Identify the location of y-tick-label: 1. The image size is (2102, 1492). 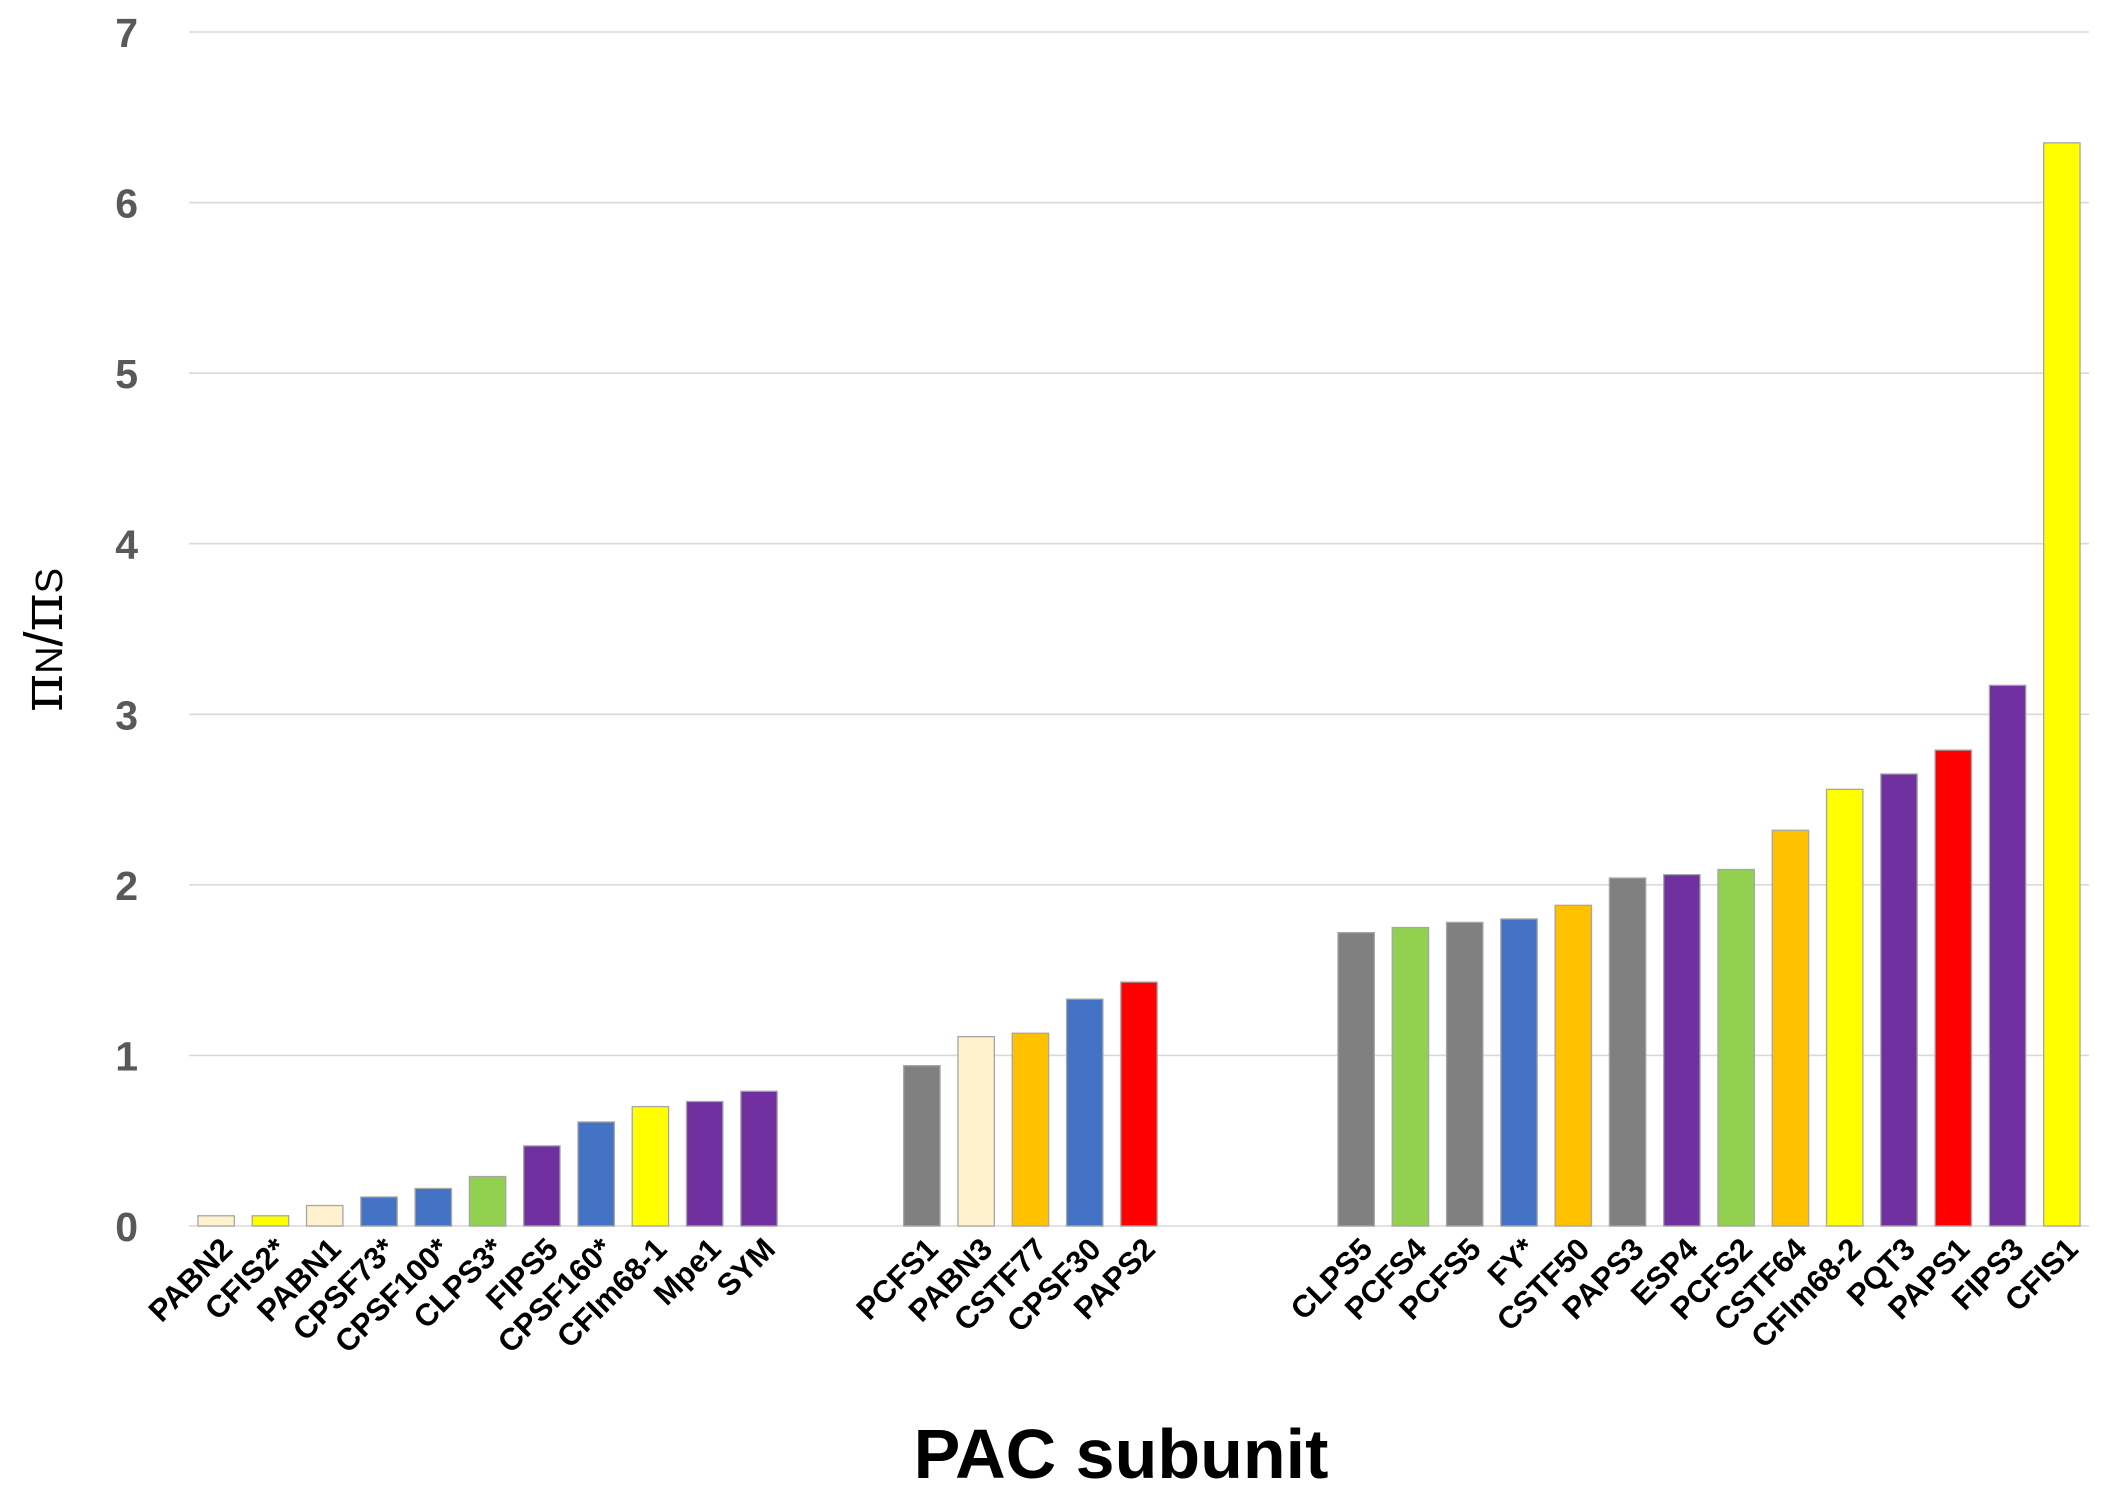
(126, 1056).